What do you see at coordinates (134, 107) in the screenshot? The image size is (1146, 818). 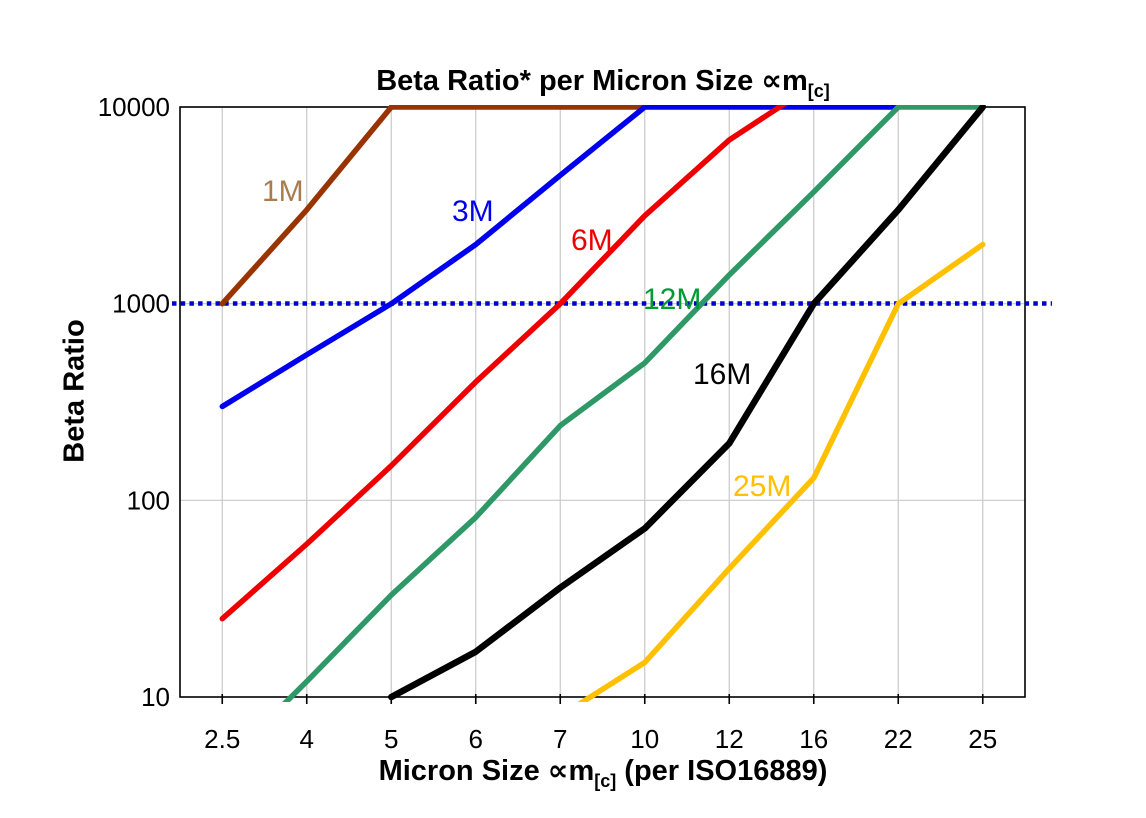 I see `y-tick-label-10000: 10000` at bounding box center [134, 107].